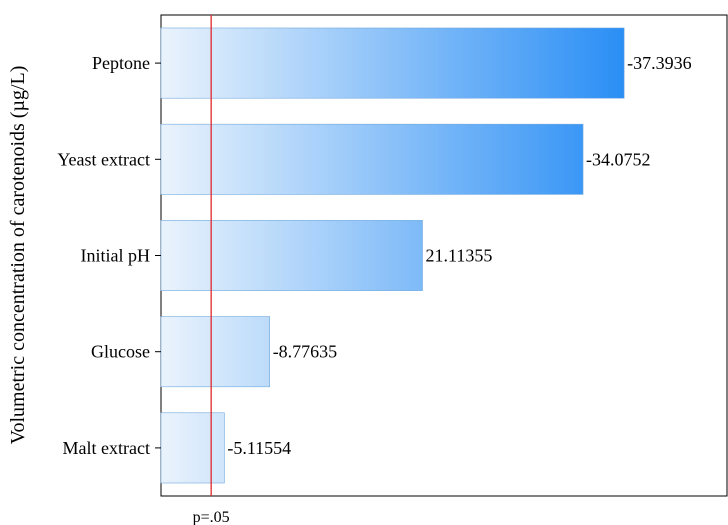 The height and width of the screenshot is (525, 728). What do you see at coordinates (116, 256) in the screenshot?
I see `category-label-2: Initial pH` at bounding box center [116, 256].